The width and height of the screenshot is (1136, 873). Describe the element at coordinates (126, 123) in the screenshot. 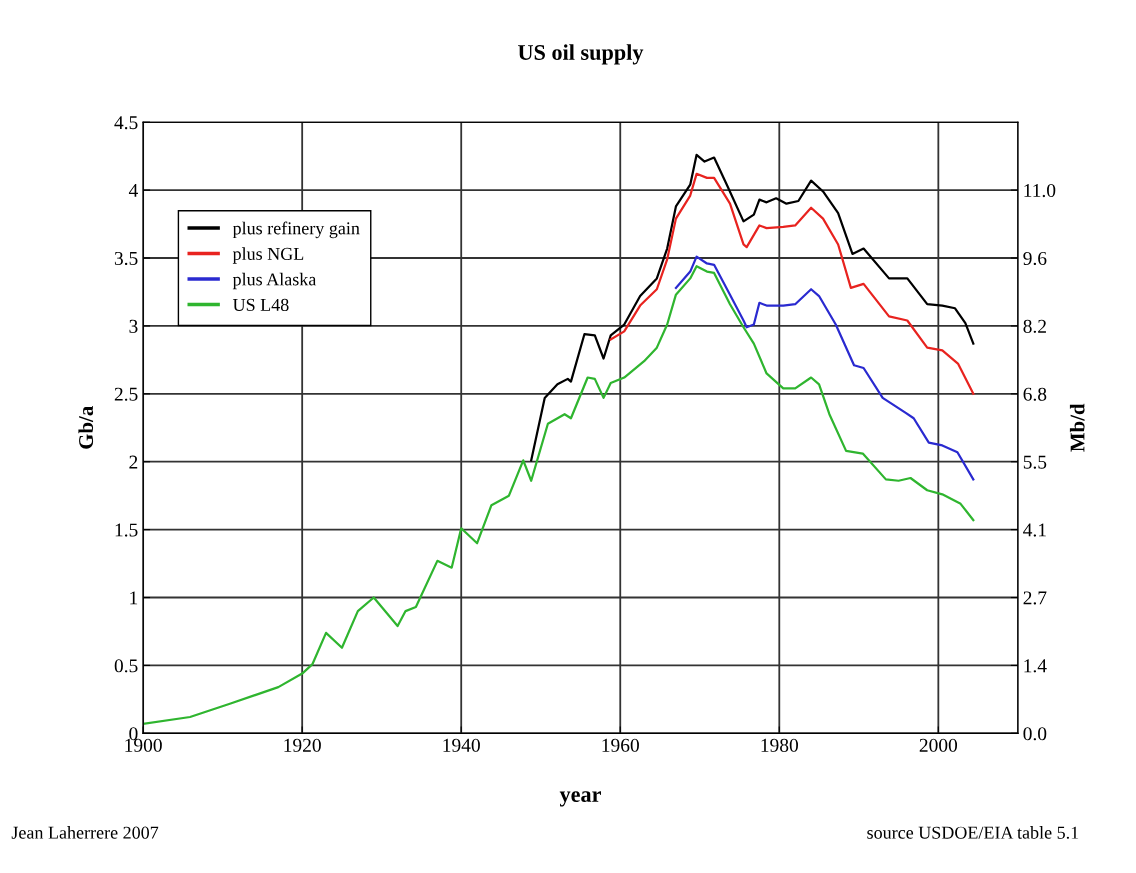

I see `y-tick-label: 4.5` at that location.